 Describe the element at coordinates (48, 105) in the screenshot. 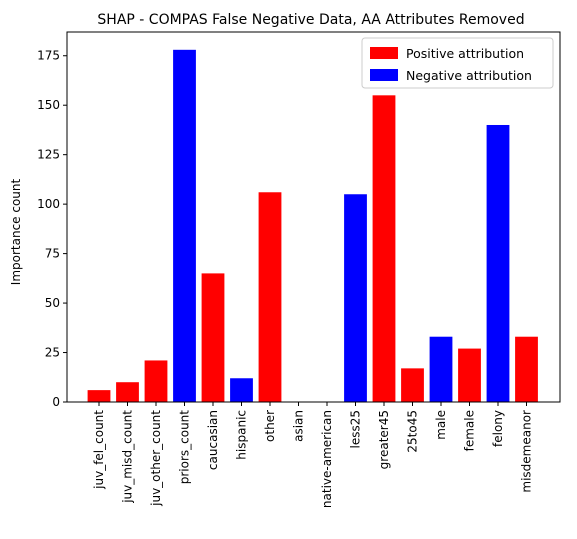

I see `y-tick-label: 150` at that location.